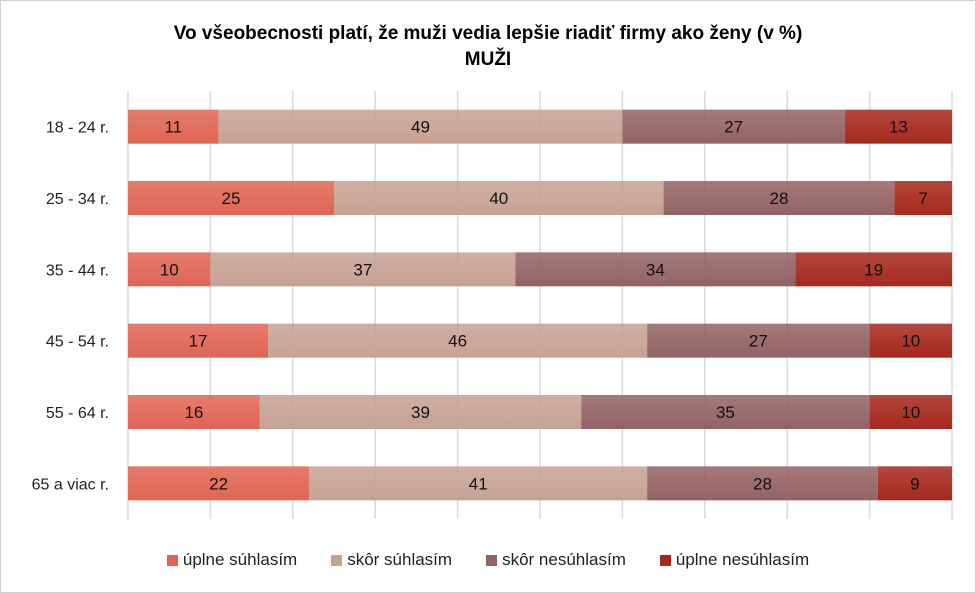 The width and height of the screenshot is (976, 593). I want to click on data-label: 7, so click(922, 198).